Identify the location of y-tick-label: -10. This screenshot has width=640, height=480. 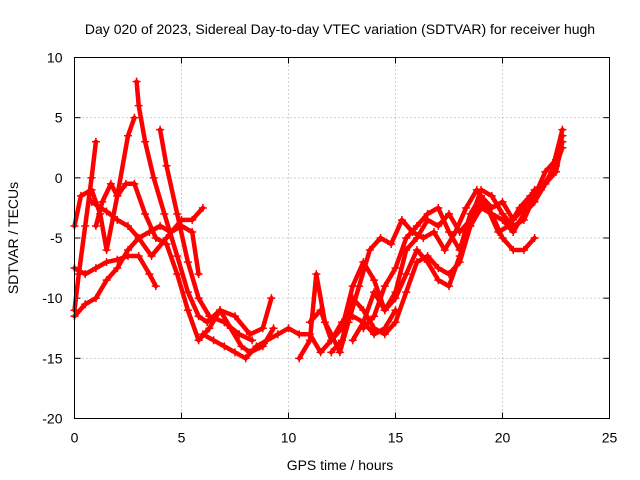
(52, 298).